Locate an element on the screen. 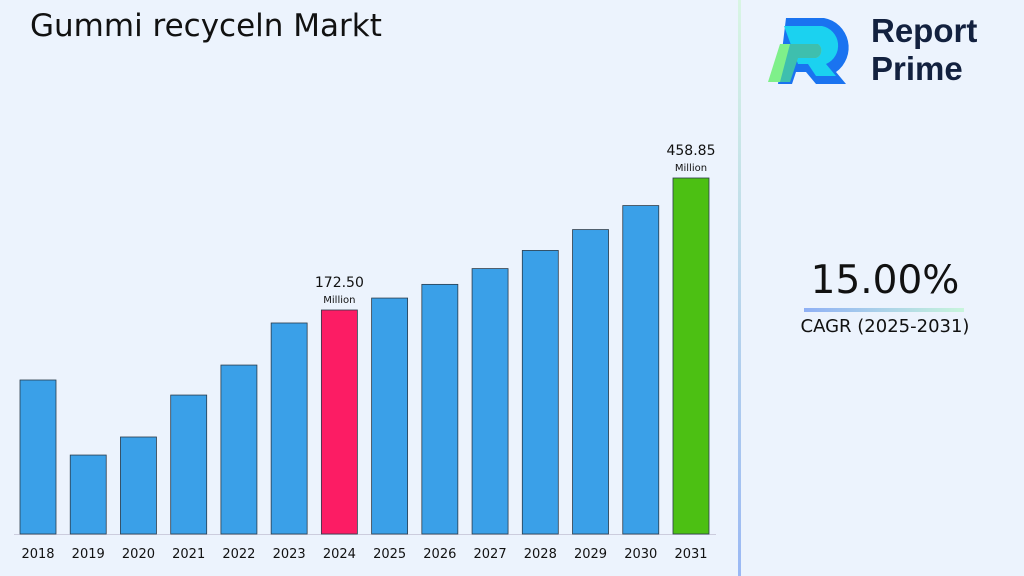 Image resolution: width=1024 pixels, height=576 pixels. bar-2026 is located at coordinates (440, 409).